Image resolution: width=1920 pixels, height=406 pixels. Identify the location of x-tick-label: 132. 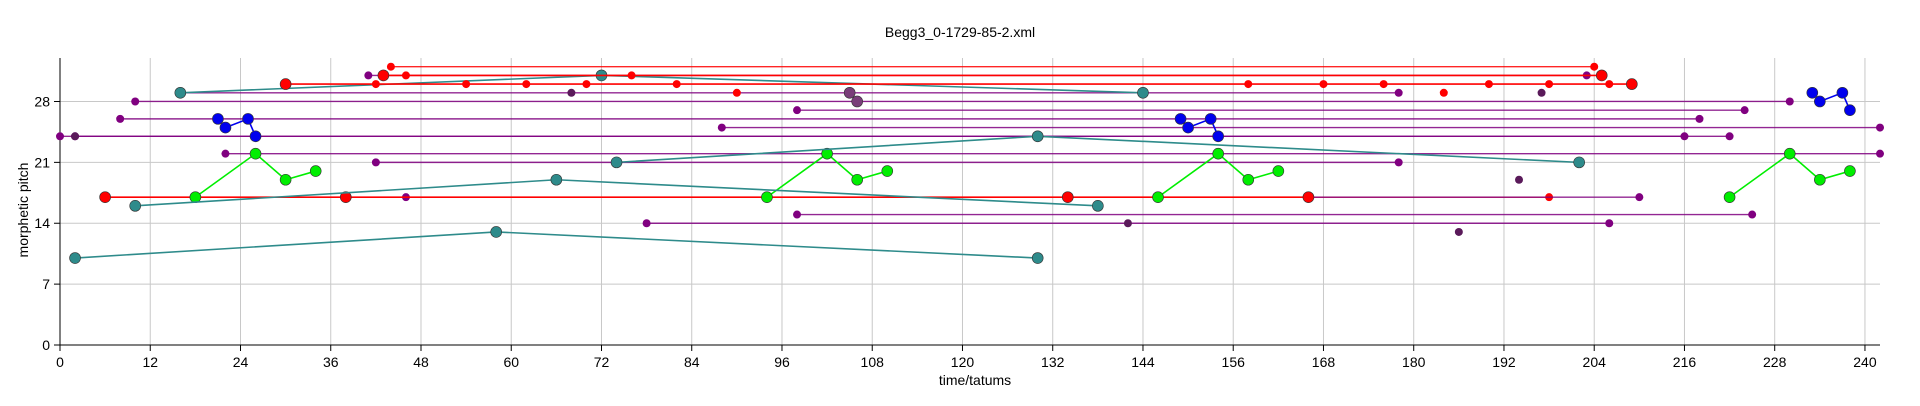
(1053, 362).